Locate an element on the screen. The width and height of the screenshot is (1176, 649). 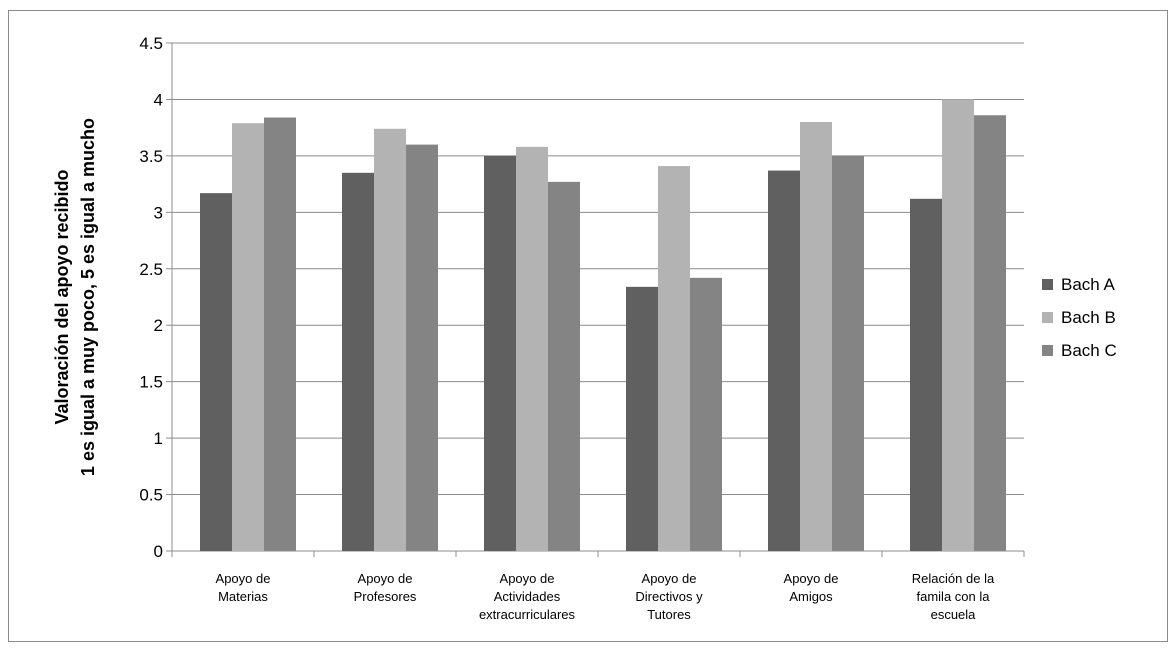
x-tick-label: famila con la is located at coordinates (954, 596).